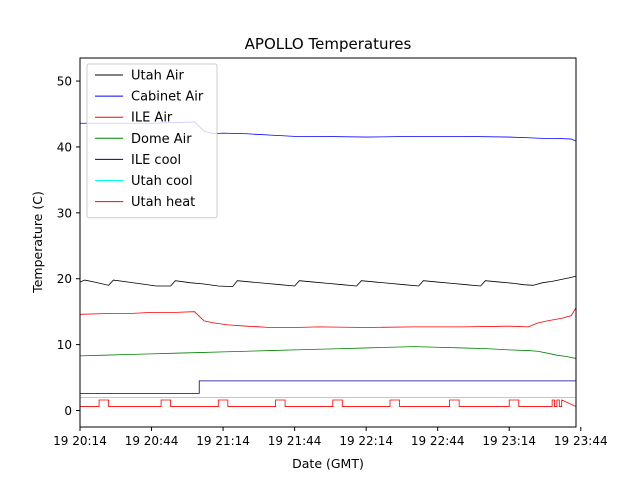 This screenshot has width=640, height=480. I want to click on x-tick-label: 19 20:14, so click(80, 441).